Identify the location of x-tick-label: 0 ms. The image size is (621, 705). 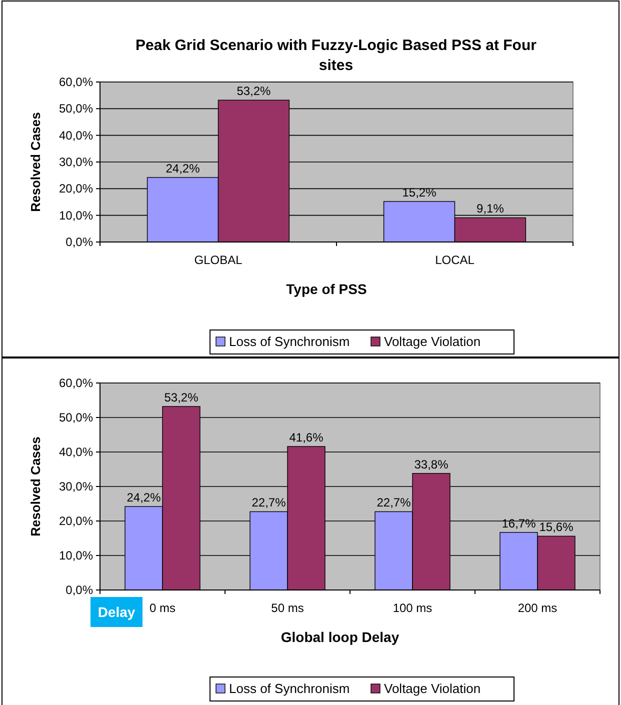
(162, 608).